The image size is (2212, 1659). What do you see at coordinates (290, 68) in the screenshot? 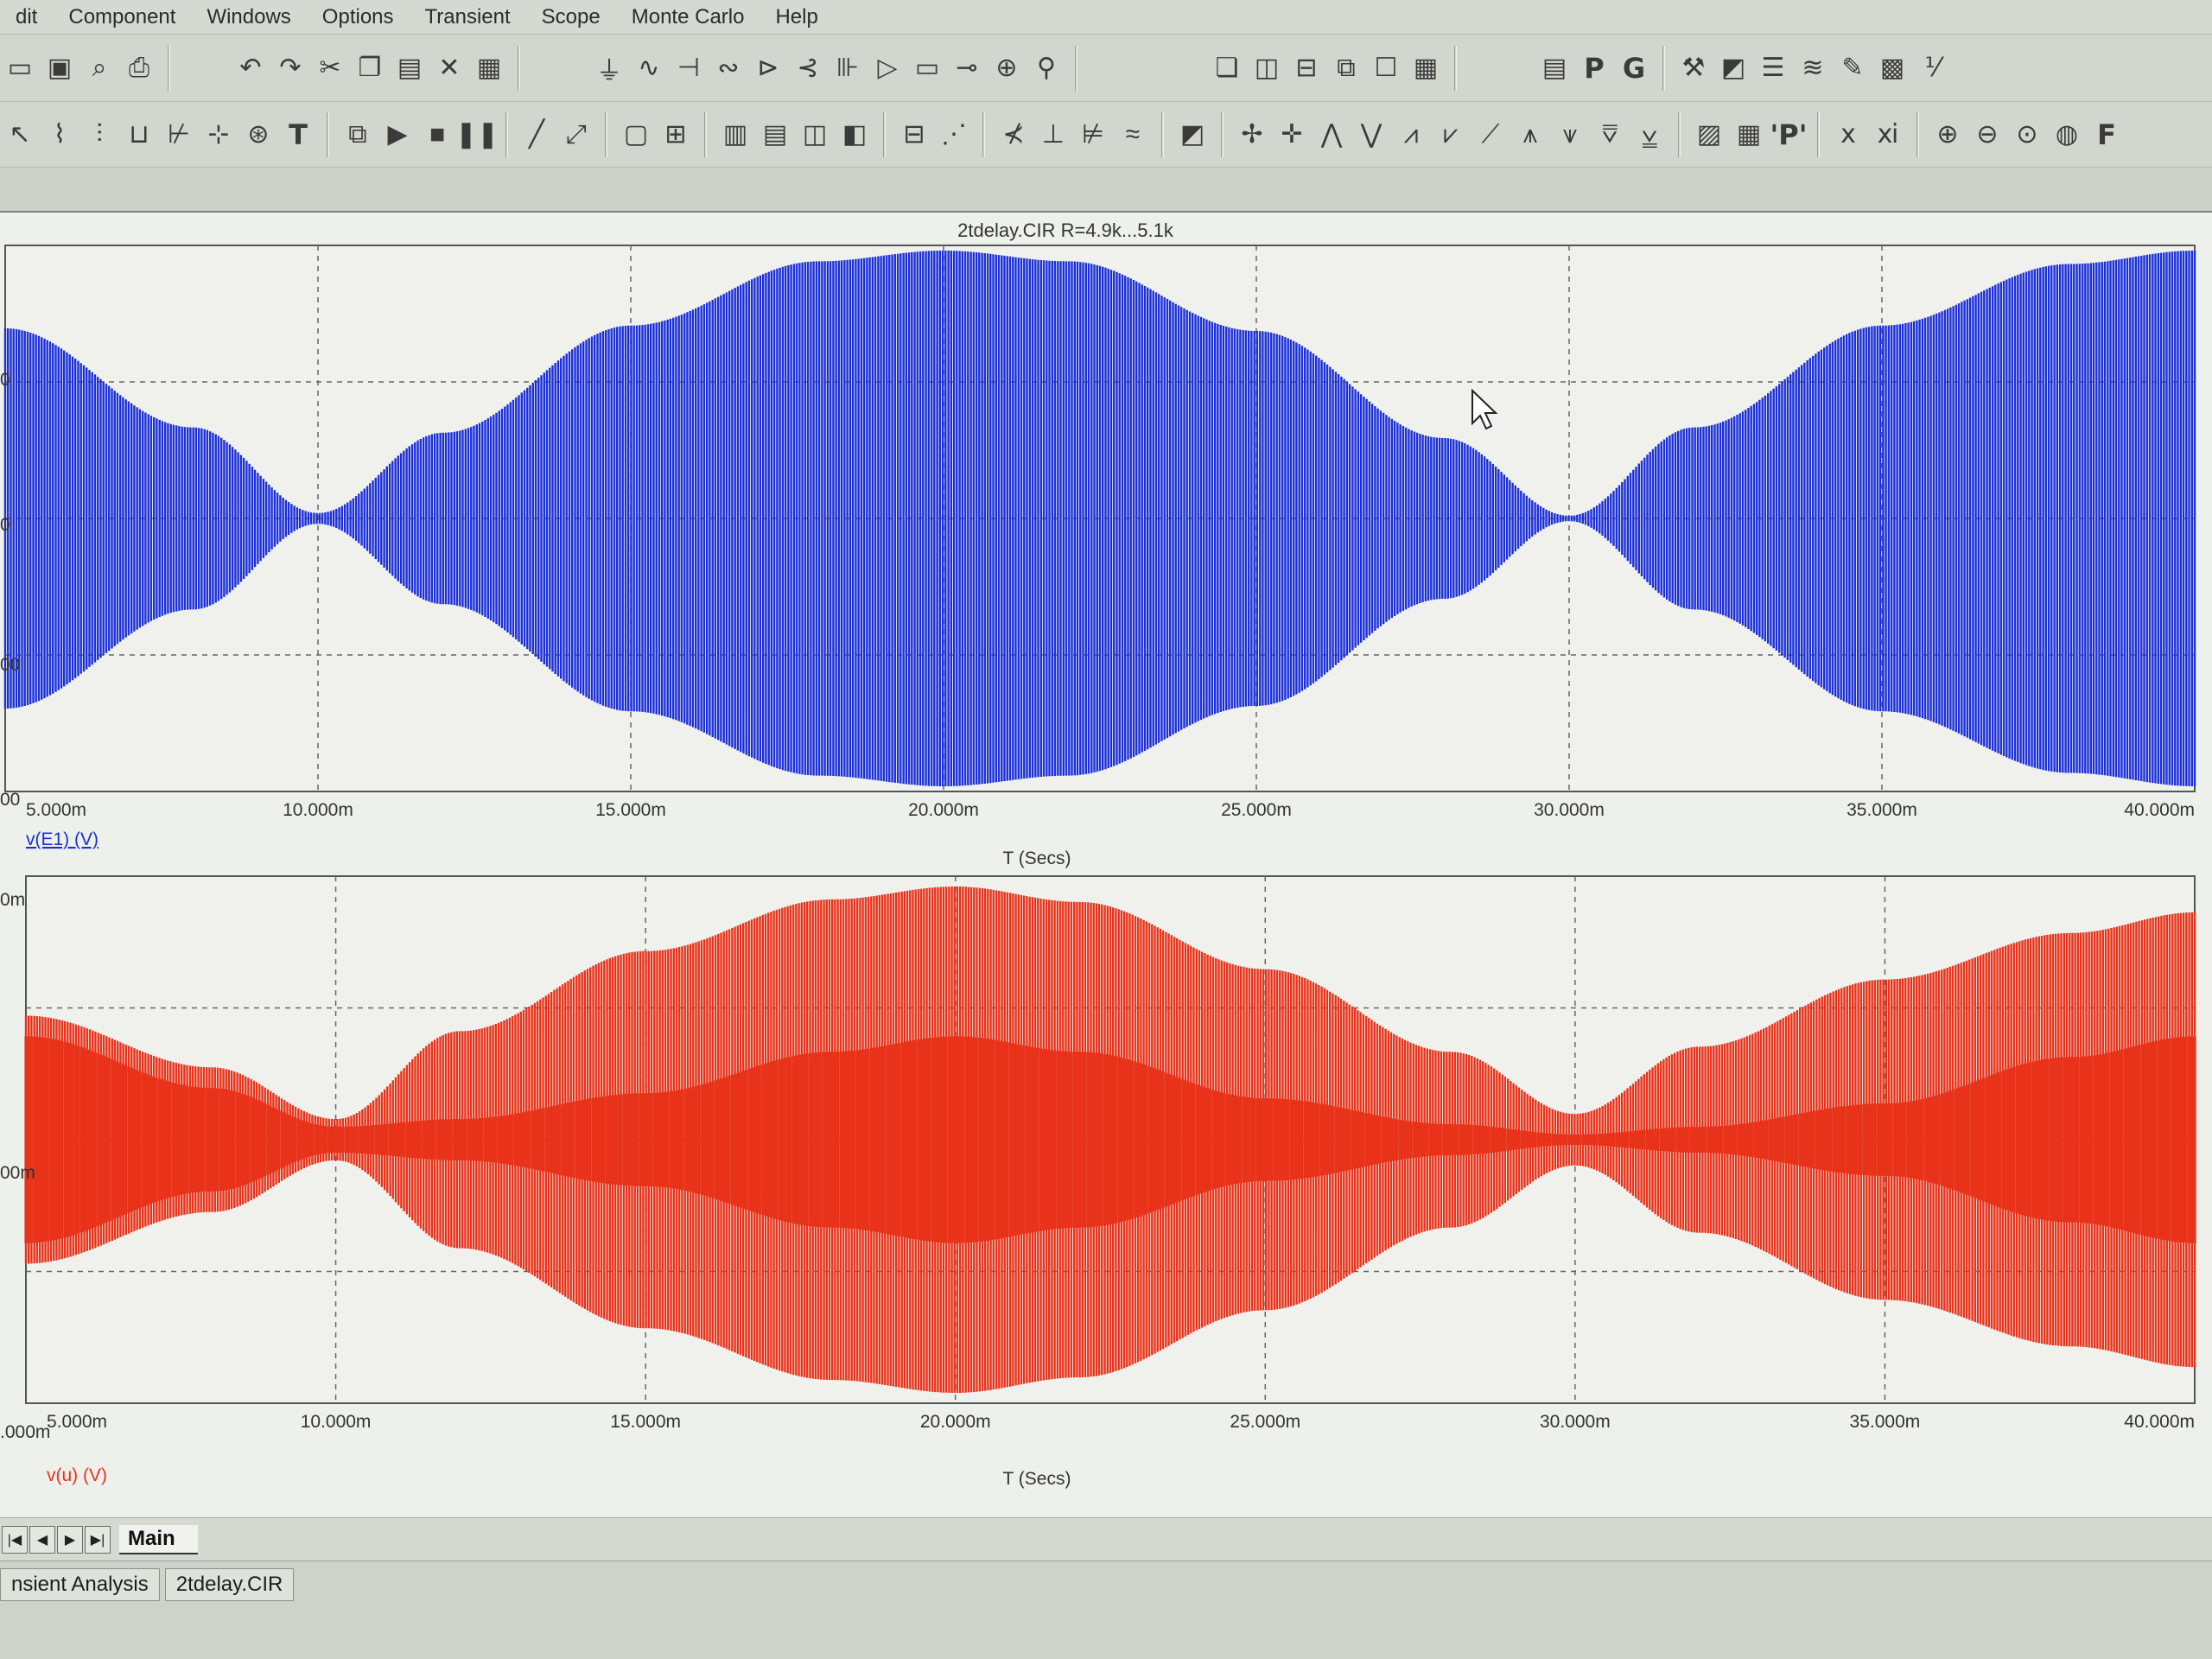
I see `redo-icon: ↷` at bounding box center [290, 68].